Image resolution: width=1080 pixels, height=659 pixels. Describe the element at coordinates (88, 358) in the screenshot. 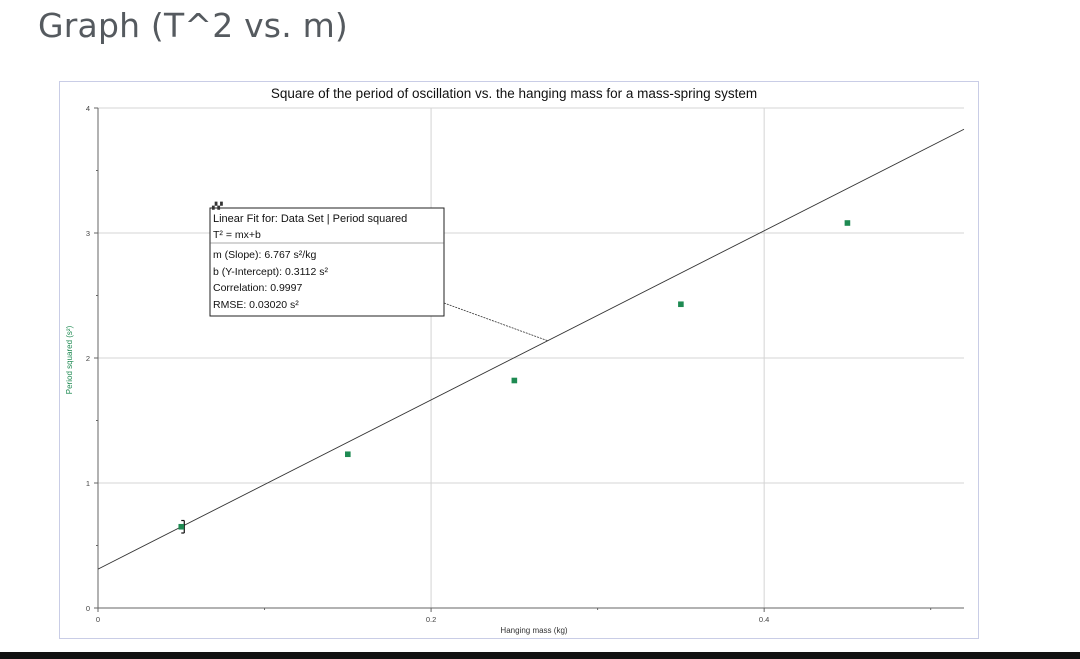

I see `y-tick-label: 2` at that location.